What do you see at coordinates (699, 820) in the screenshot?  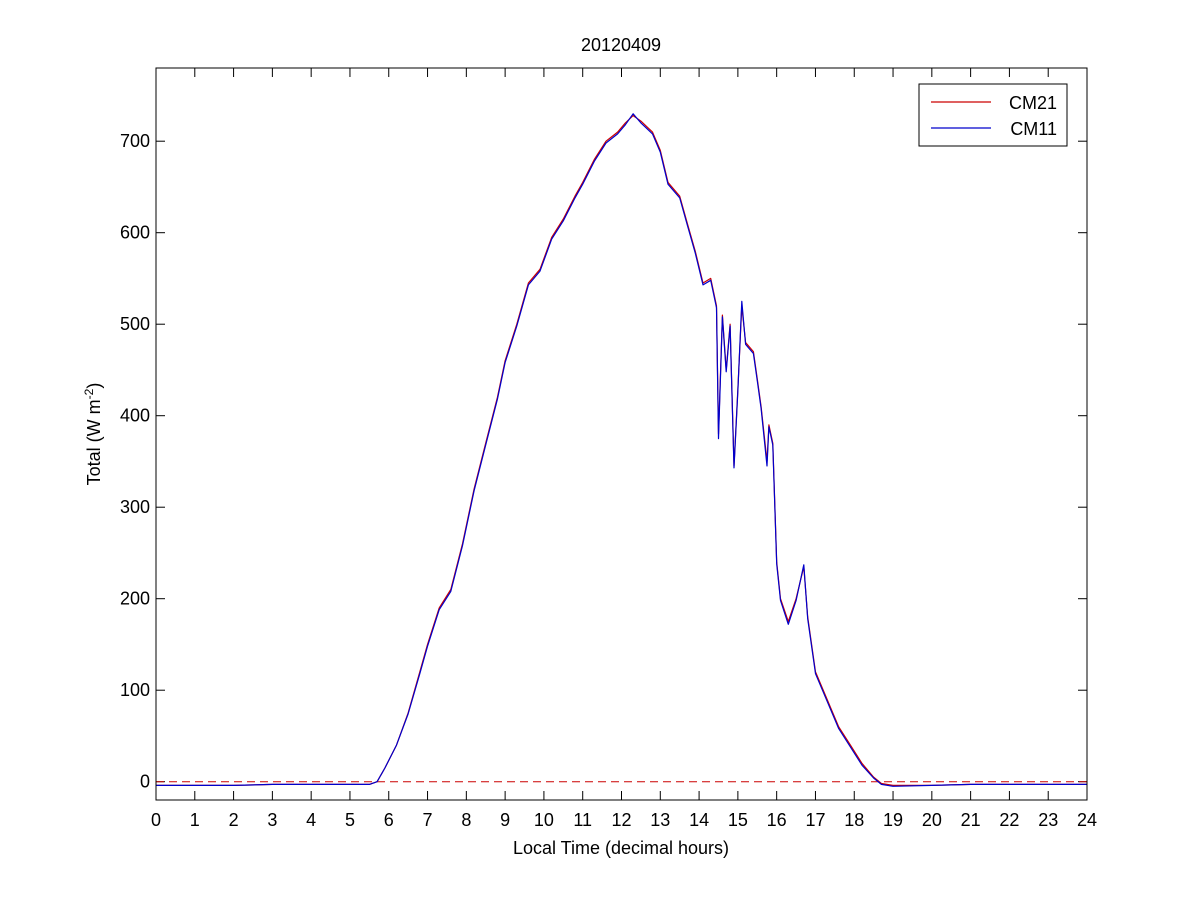 I see `x-tick-label: 14` at bounding box center [699, 820].